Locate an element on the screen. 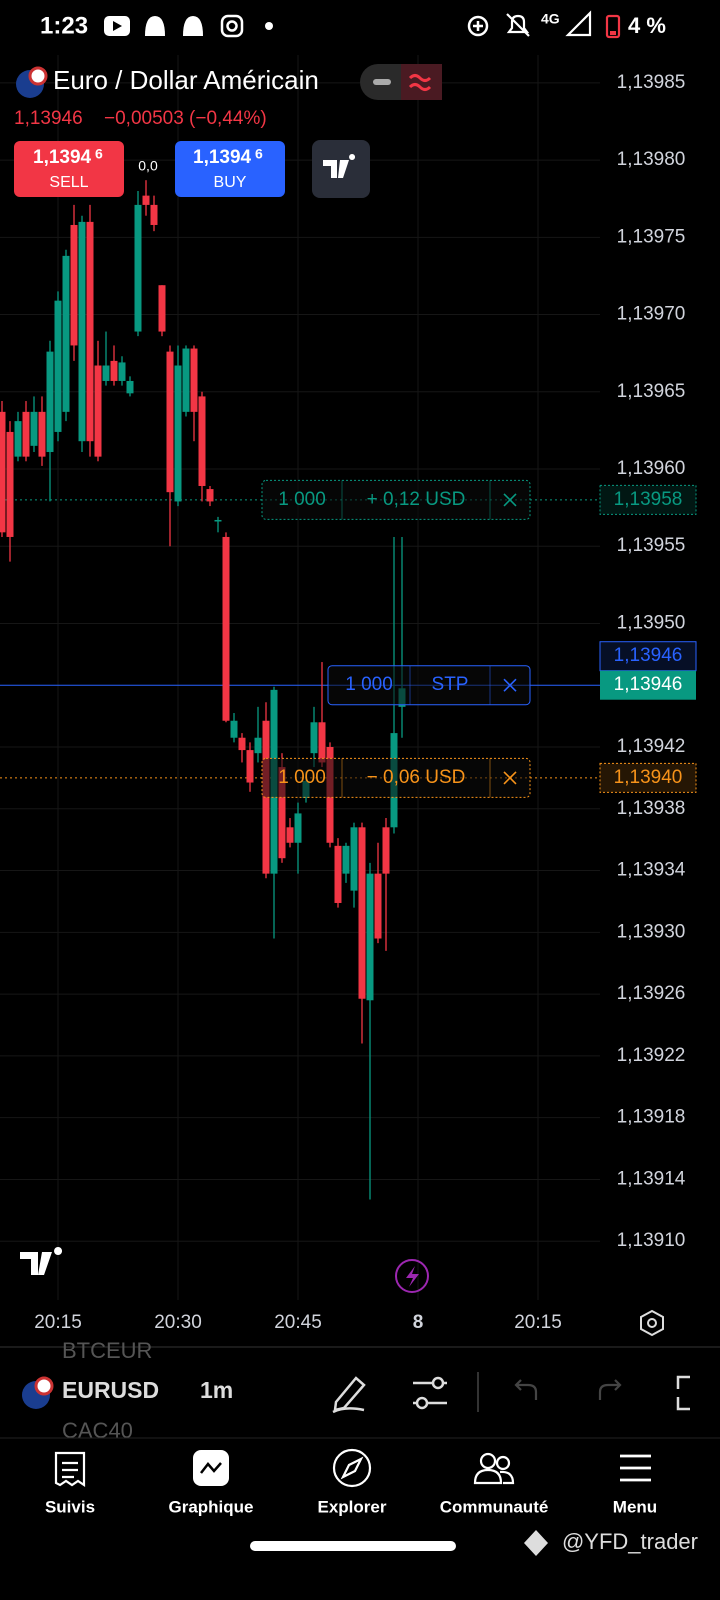  order-type: STP is located at coordinates (450, 684).